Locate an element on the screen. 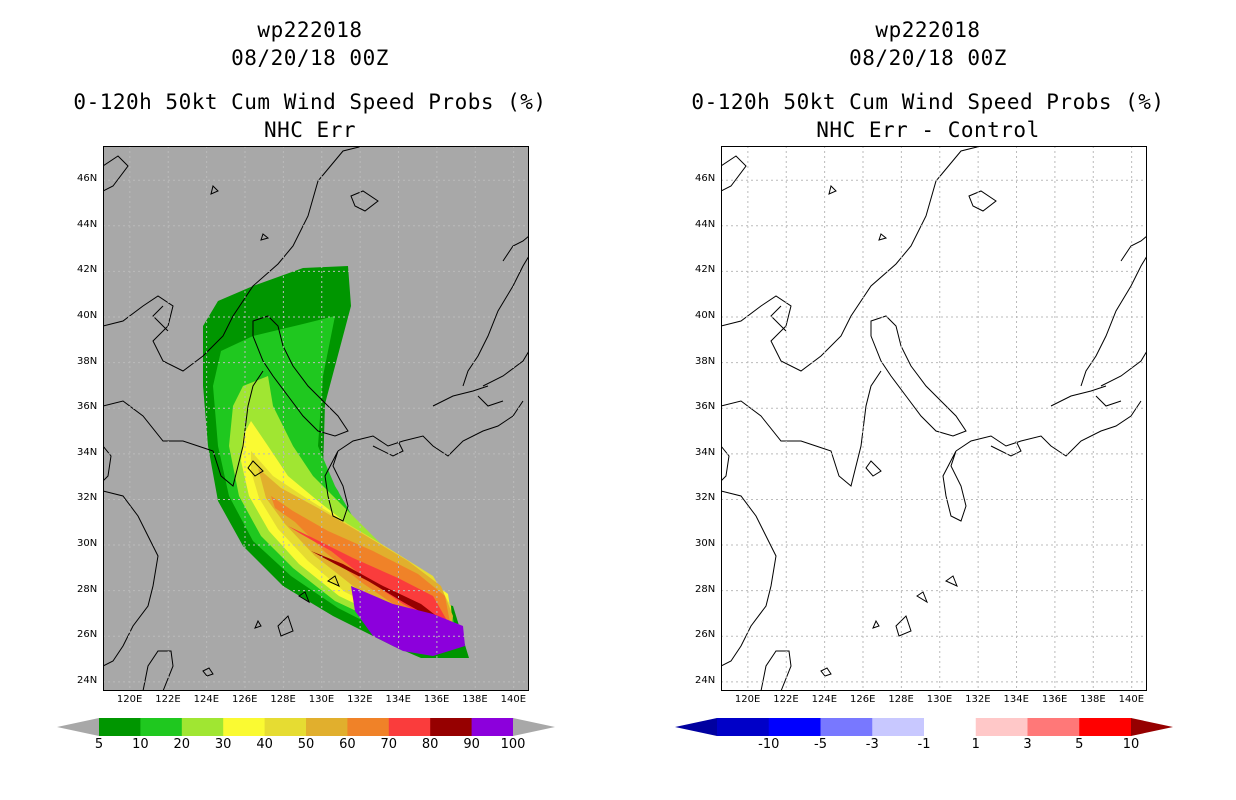  left-title-date: 08/20/18 00Z is located at coordinates (310, 58).